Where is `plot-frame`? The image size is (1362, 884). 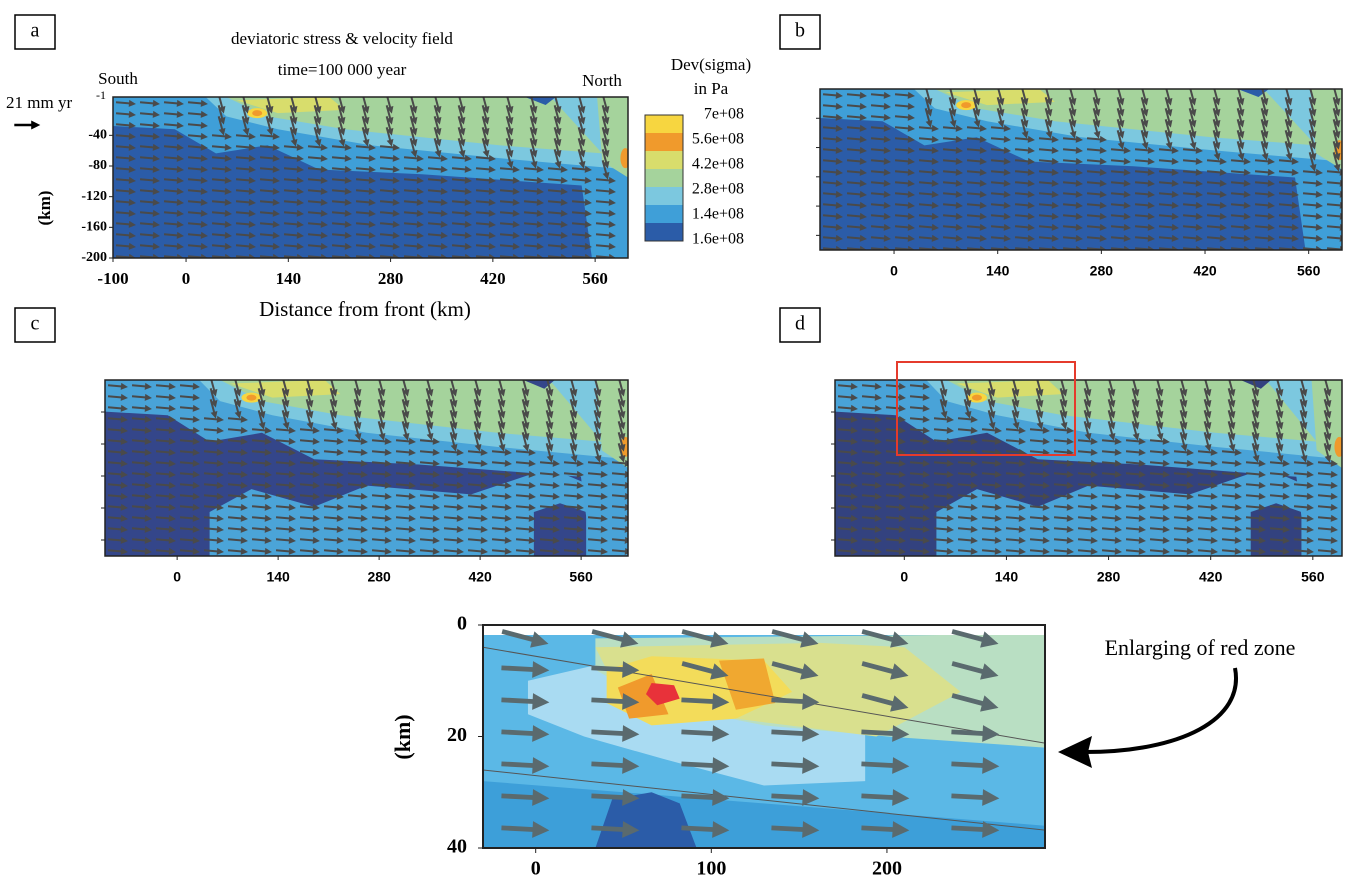 plot-frame is located at coordinates (1088, 468).